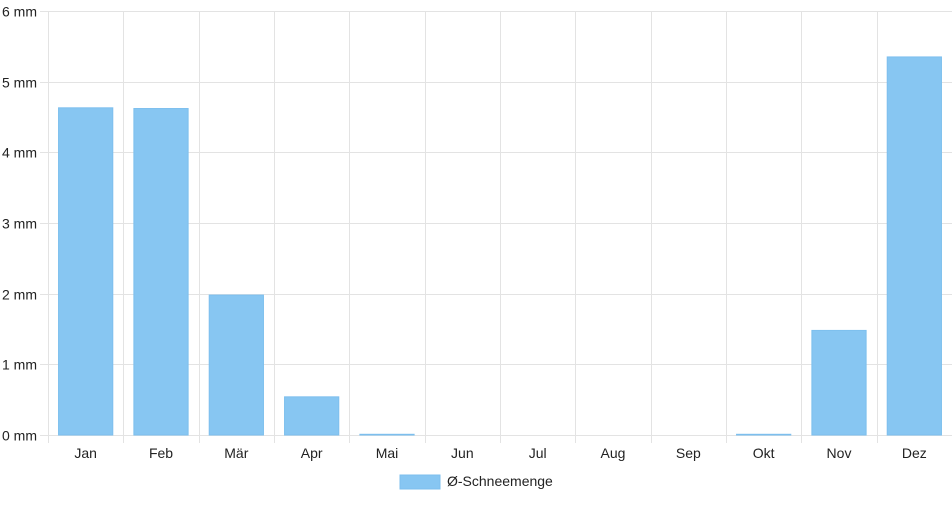 The height and width of the screenshot is (505, 952). What do you see at coordinates (161, 453) in the screenshot?
I see `x-tick-label: Feb` at bounding box center [161, 453].